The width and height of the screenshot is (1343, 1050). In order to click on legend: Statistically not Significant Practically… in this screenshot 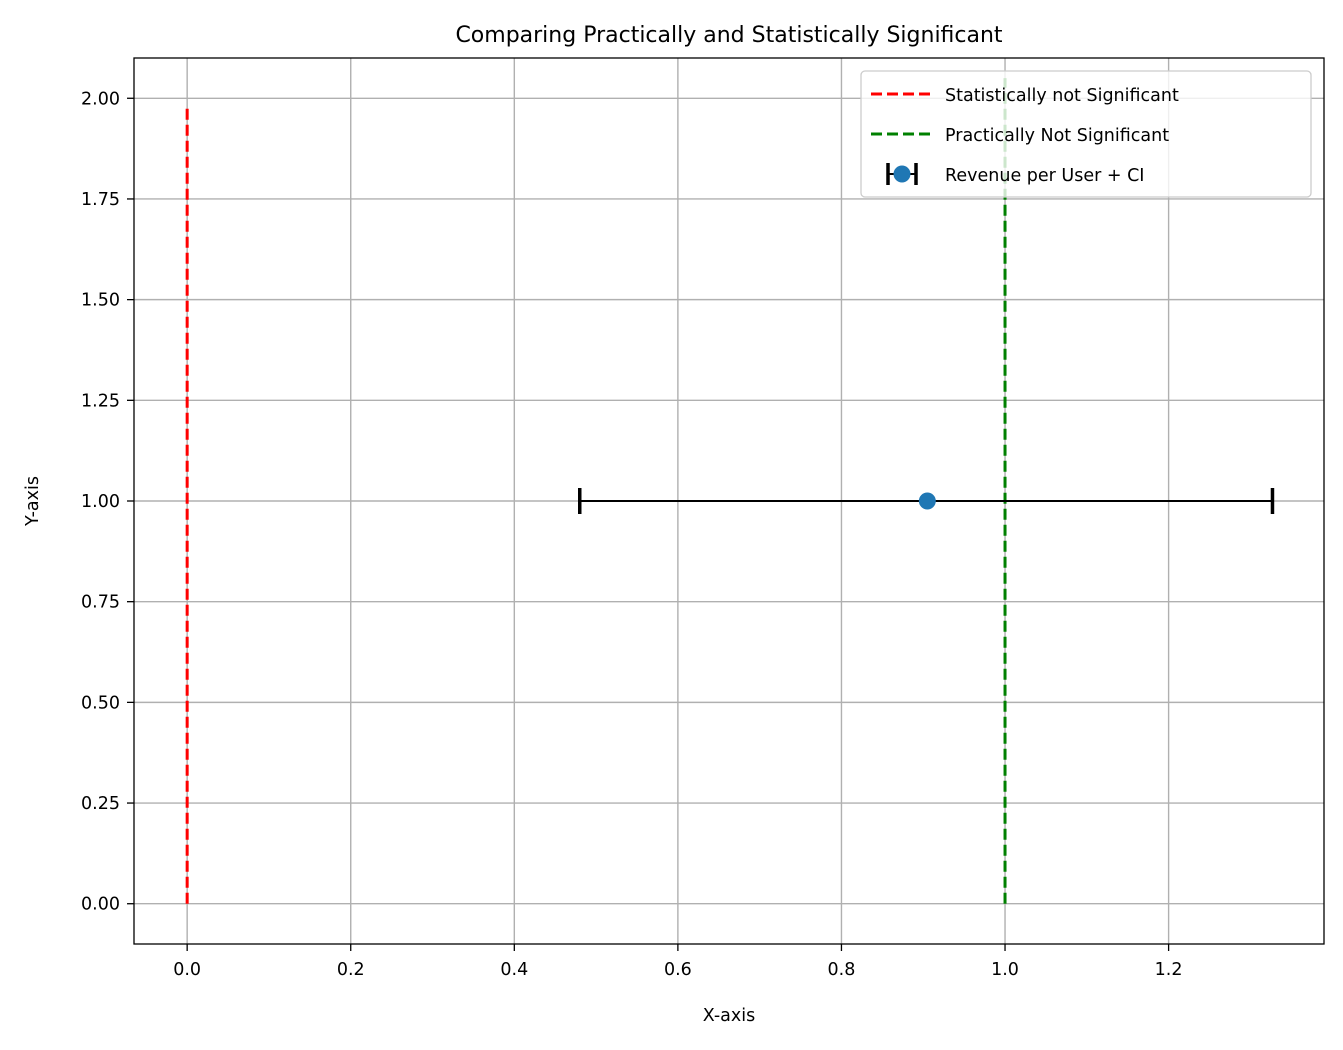, I will do `click(1086, 134)`.